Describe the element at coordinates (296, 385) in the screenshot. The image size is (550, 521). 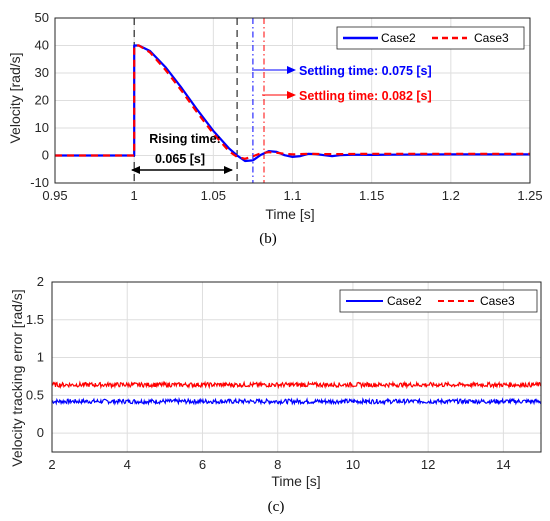
I see `tracking-error-series-case3` at that location.